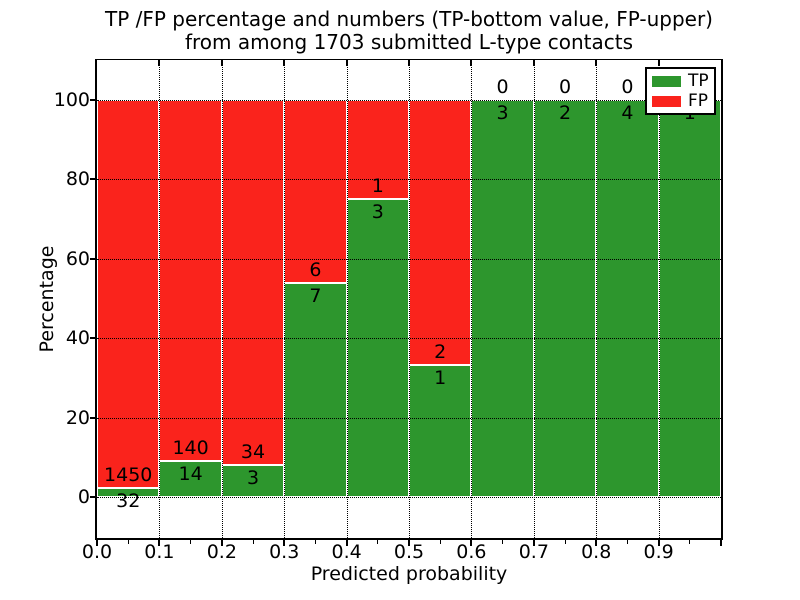  I want to click on y-tick-label: 0, so click(83, 497).